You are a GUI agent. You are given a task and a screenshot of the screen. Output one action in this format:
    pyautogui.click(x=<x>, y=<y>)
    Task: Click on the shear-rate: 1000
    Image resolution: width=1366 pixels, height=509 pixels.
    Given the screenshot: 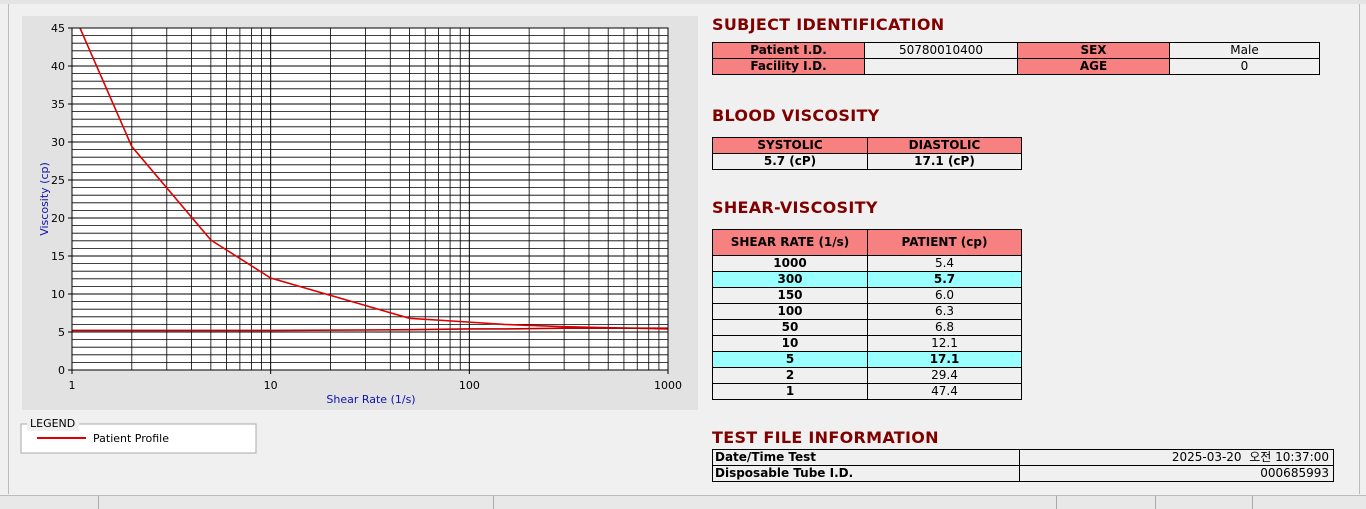 What is the action you would take?
    pyautogui.click(x=790, y=263)
    